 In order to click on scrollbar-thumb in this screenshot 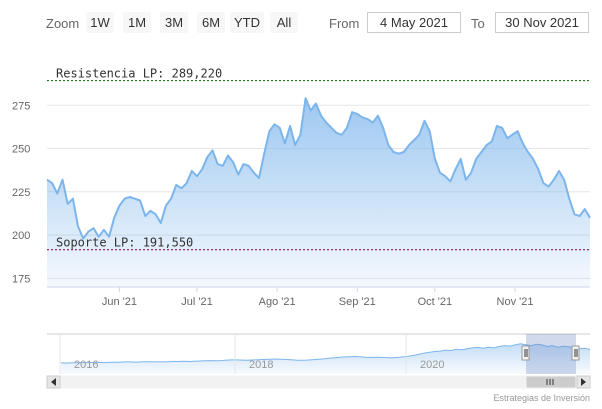, I will do `click(551, 382)`.